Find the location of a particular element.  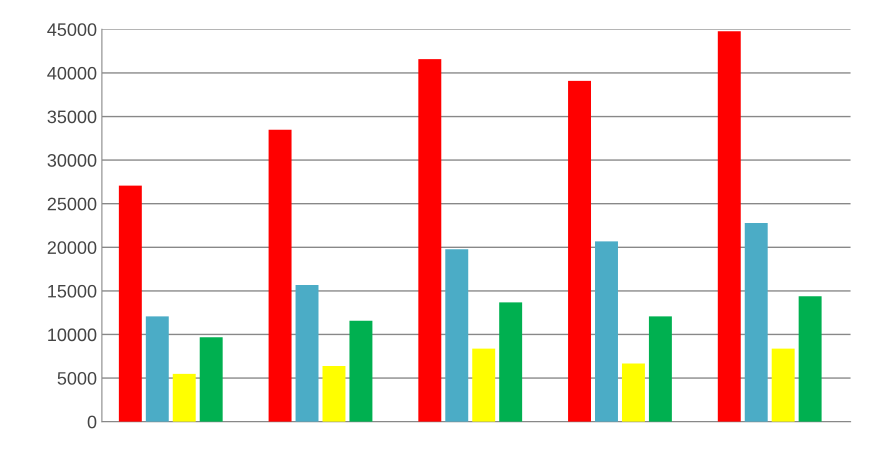

y-tick-label: 0 is located at coordinates (92, 422).